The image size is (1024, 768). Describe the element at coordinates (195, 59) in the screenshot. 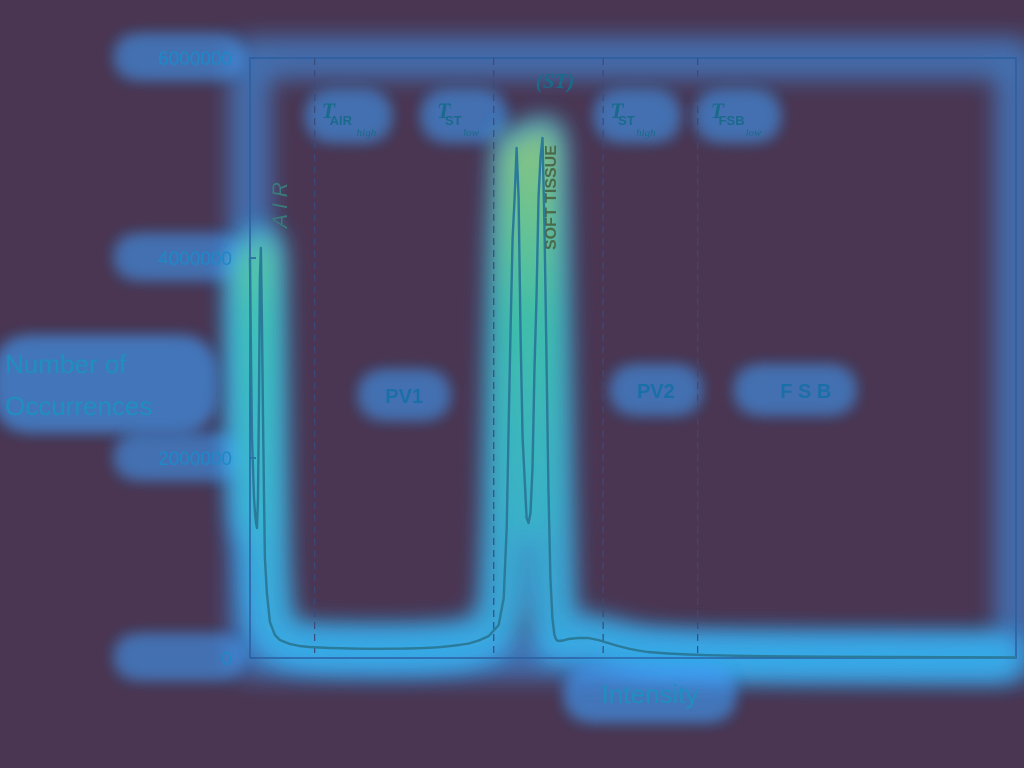

I see `y-tick-label: 6000000` at that location.